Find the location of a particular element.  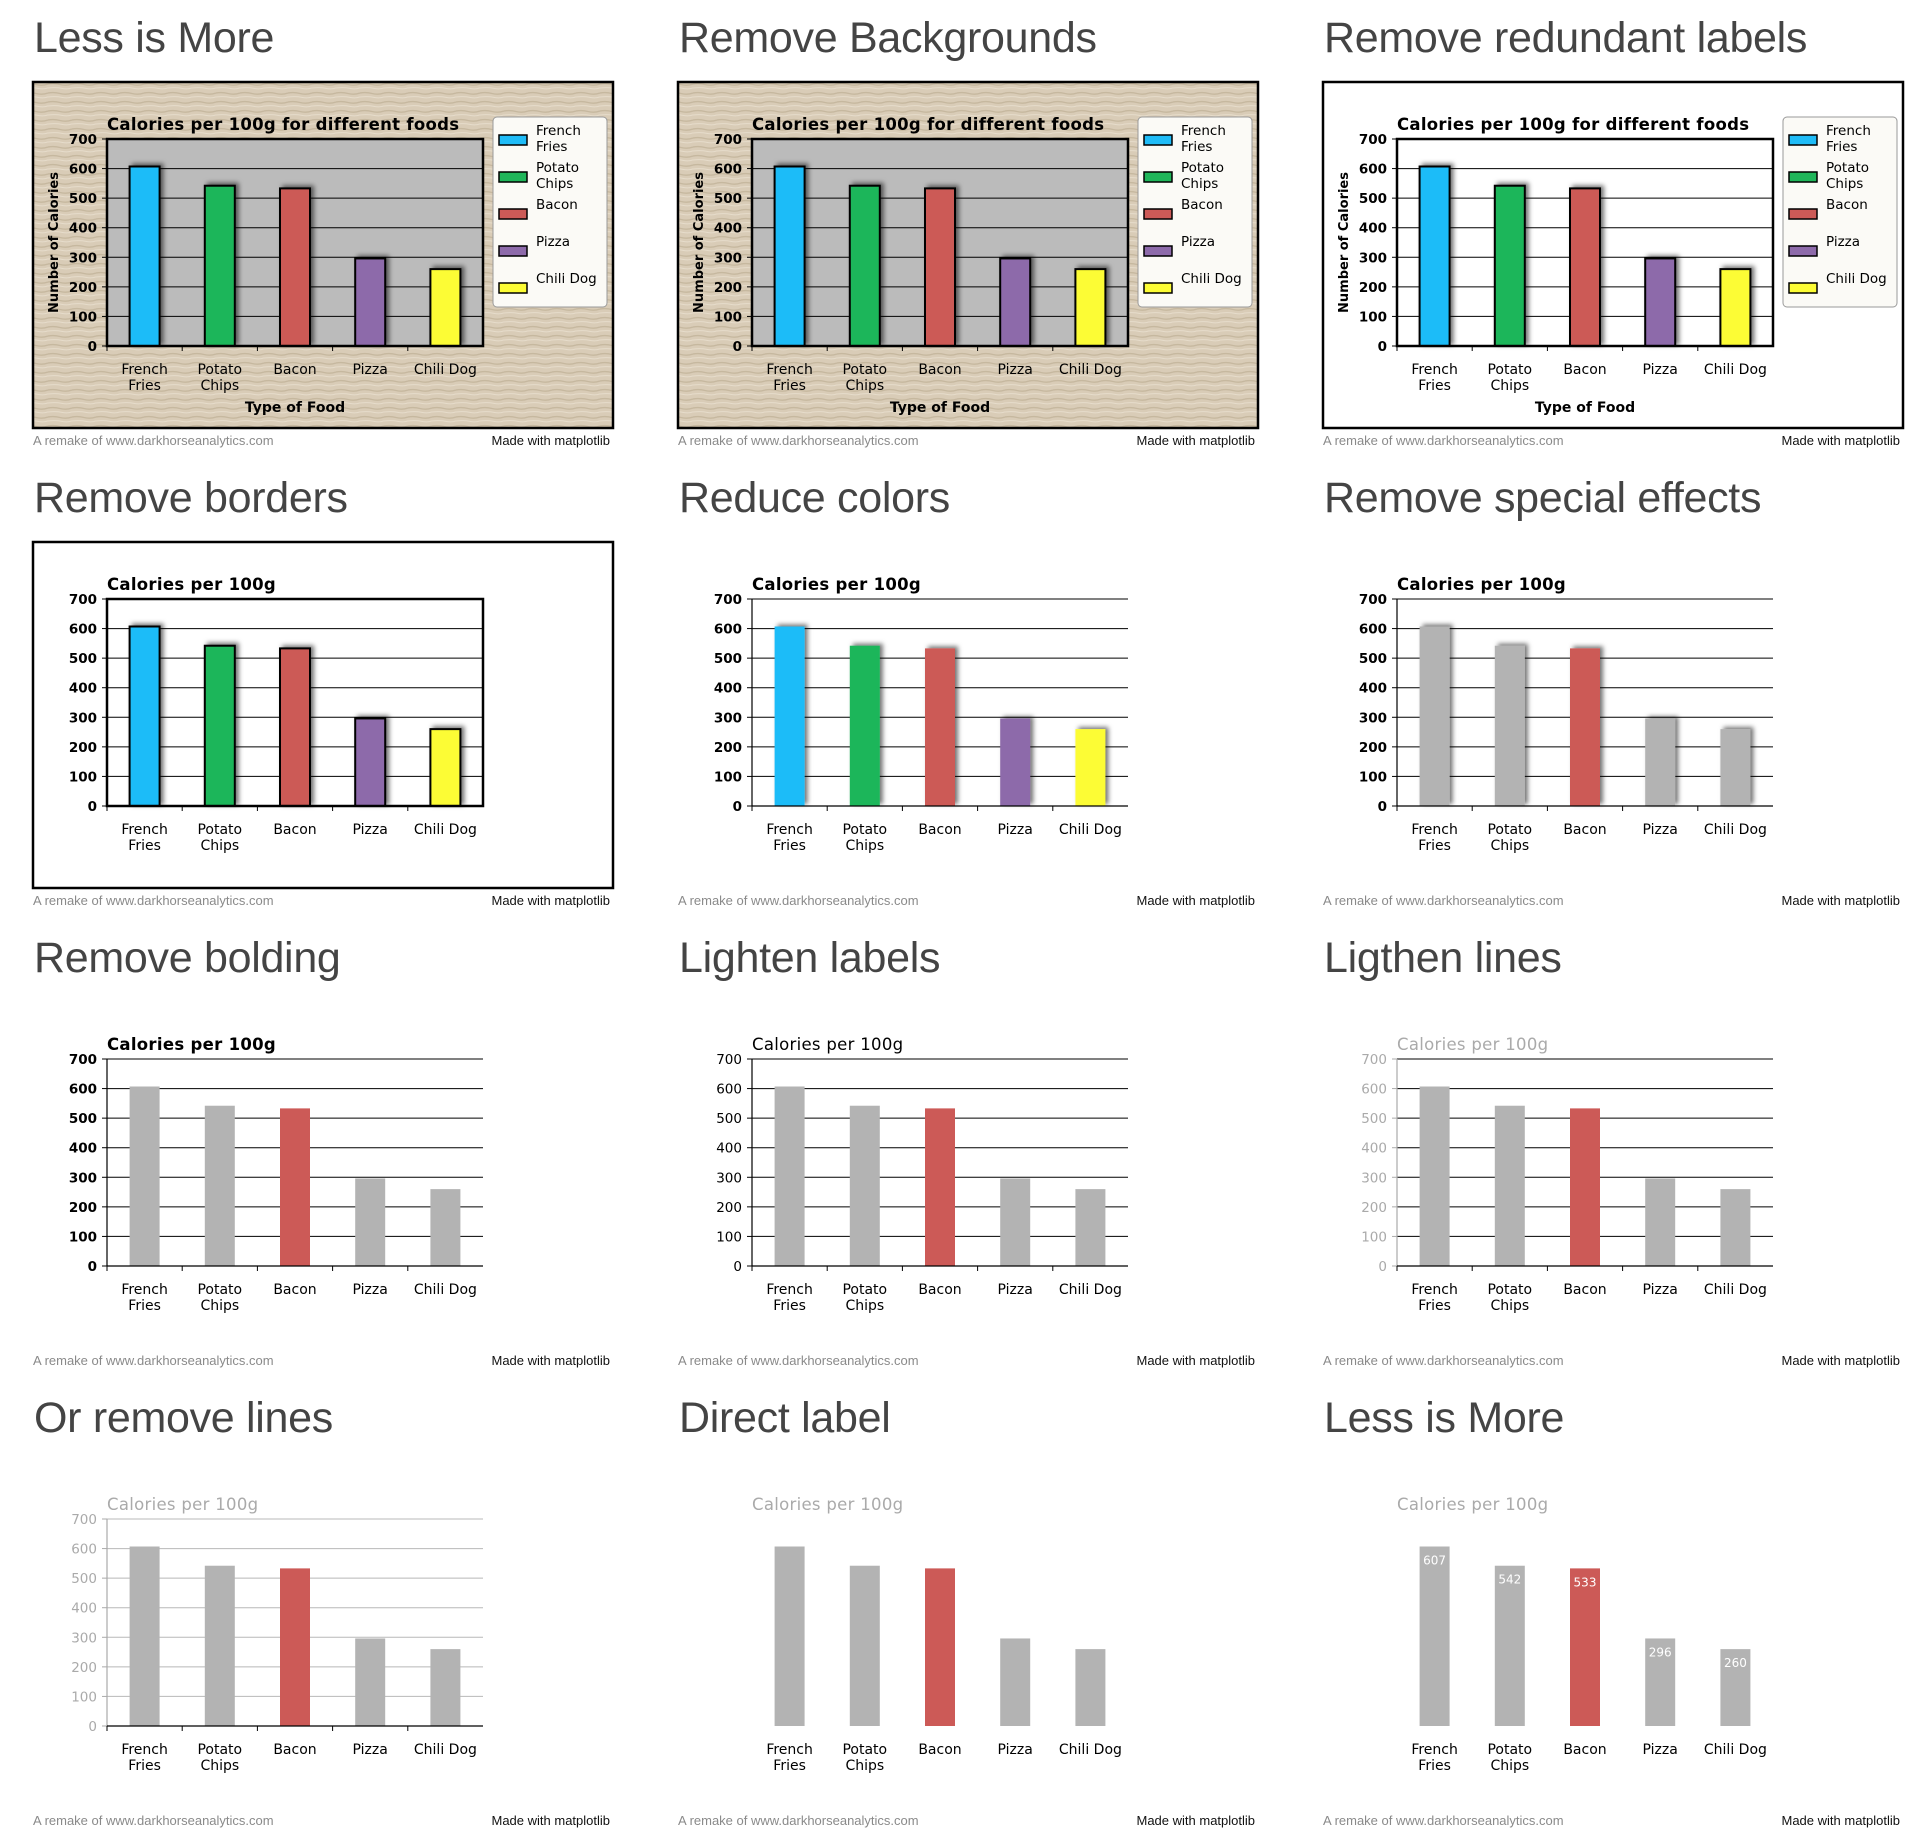

data-label: 607 is located at coordinates (1434, 1561).